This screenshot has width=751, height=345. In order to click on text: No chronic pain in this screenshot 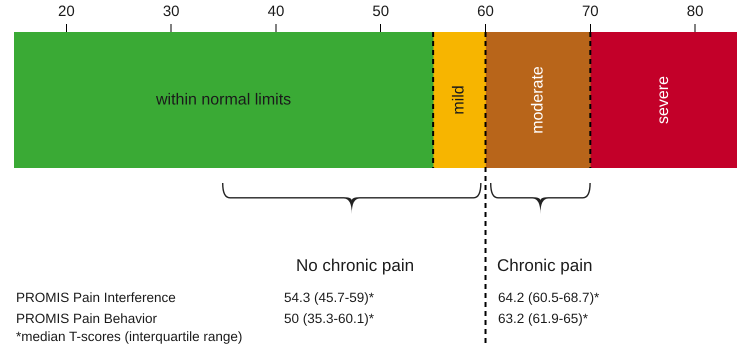, I will do `click(355, 265)`.